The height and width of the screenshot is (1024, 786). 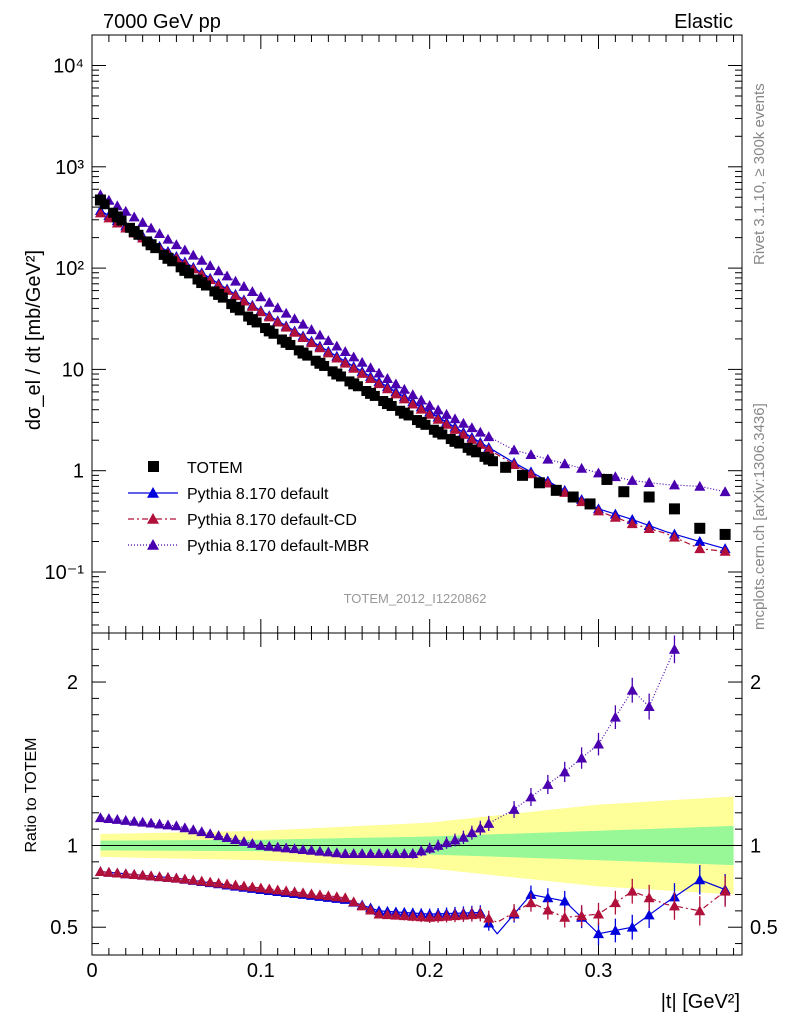 What do you see at coordinates (34, 340) in the screenshot?
I see `main-y-axis-title: dσ_el / dt [mb/GeV²]` at bounding box center [34, 340].